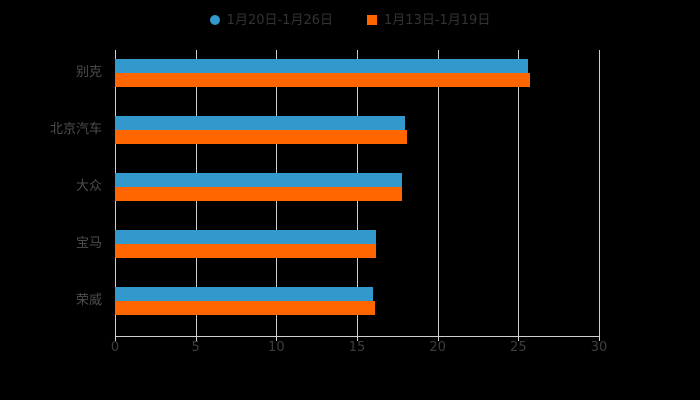 The height and width of the screenshot is (400, 700). What do you see at coordinates (357, 347) in the screenshot?
I see `x-tick-label-15: 15` at bounding box center [357, 347].